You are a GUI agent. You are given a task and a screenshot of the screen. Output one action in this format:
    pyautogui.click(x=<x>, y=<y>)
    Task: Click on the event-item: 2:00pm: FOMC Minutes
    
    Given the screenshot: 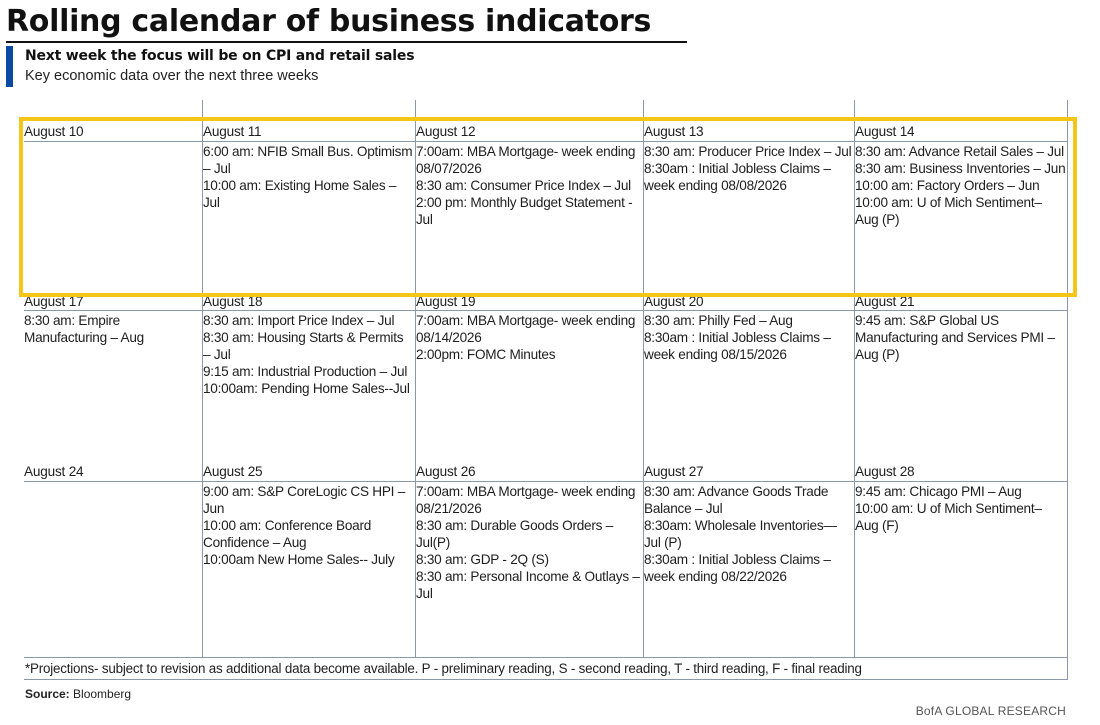 What is the action you would take?
    pyautogui.click(x=486, y=354)
    